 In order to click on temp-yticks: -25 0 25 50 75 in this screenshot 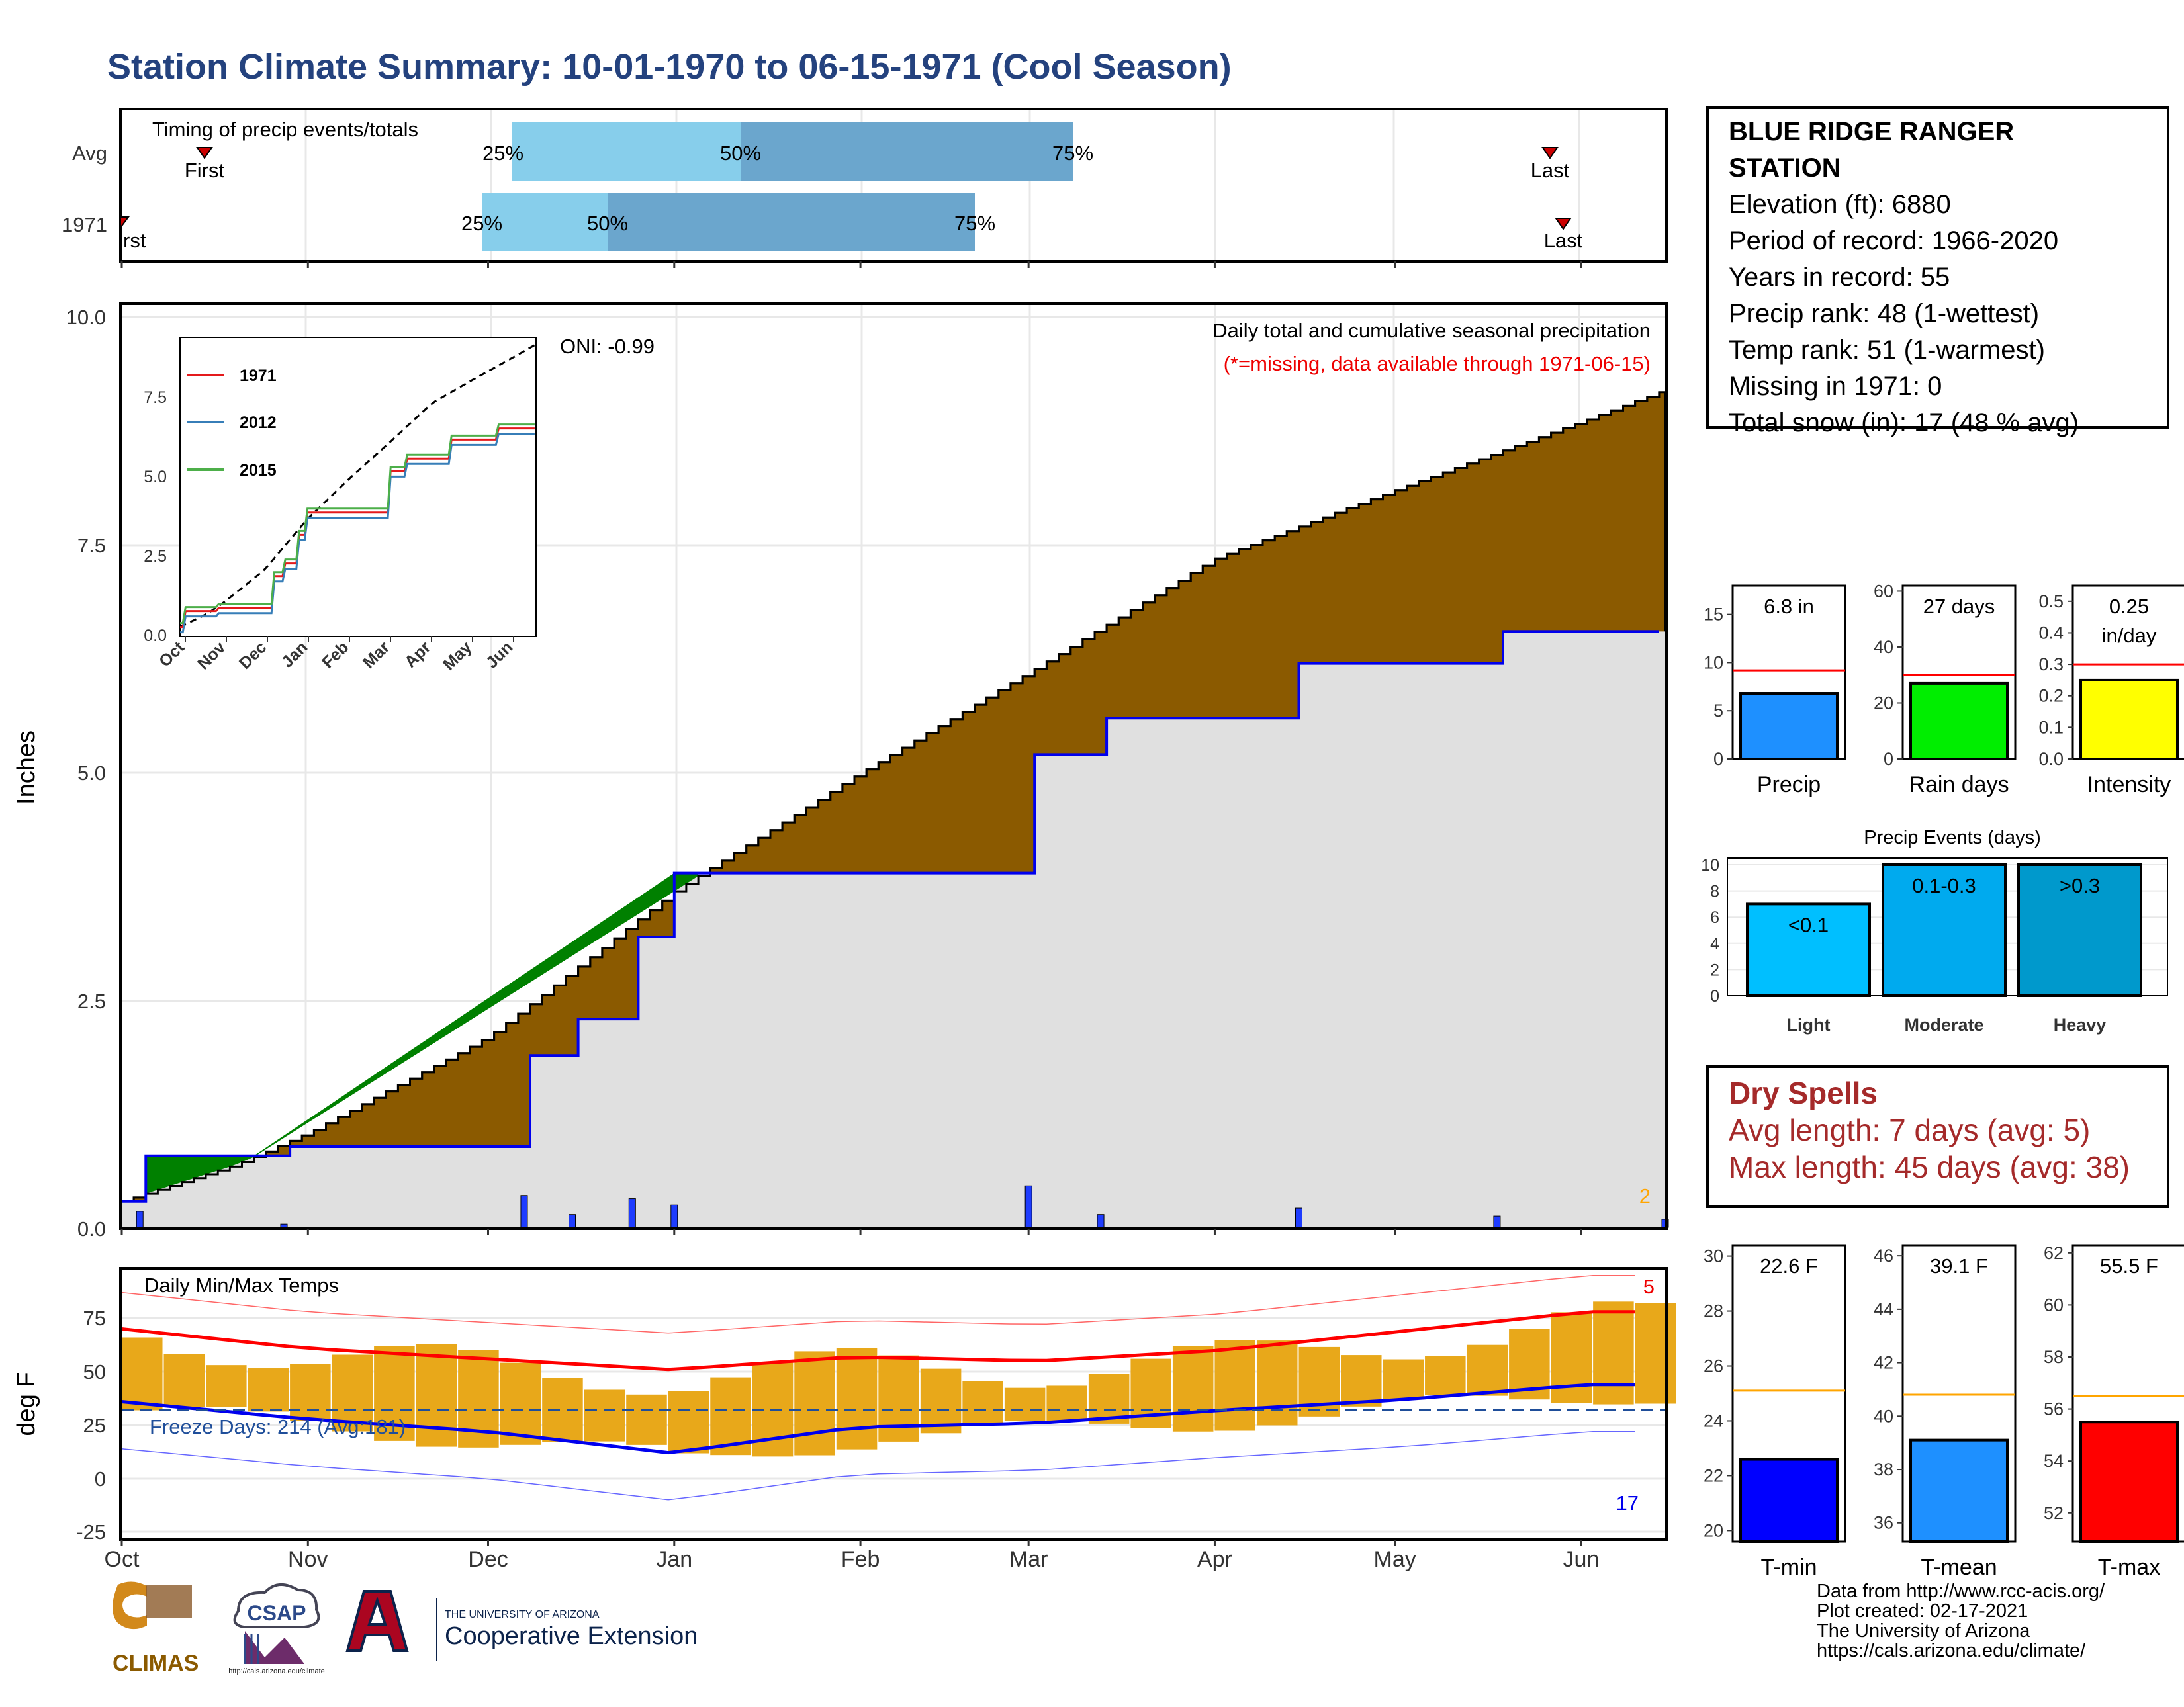, I will do `click(91, 1426)`.